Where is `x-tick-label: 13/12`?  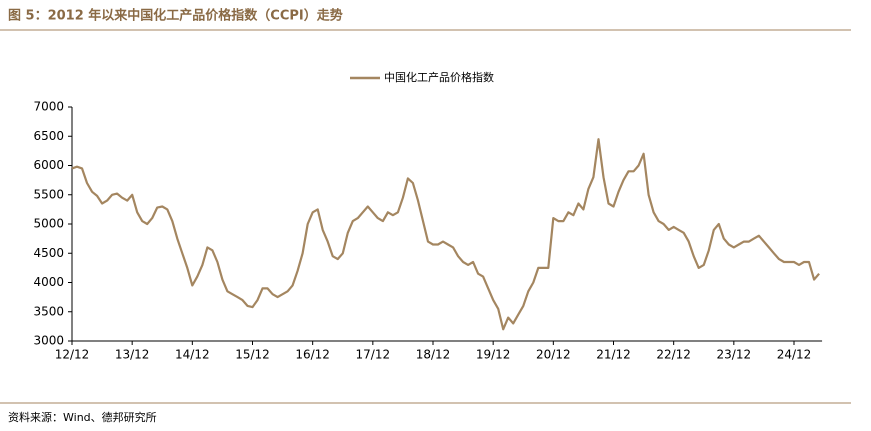 x-tick-label: 13/12 is located at coordinates (132, 355).